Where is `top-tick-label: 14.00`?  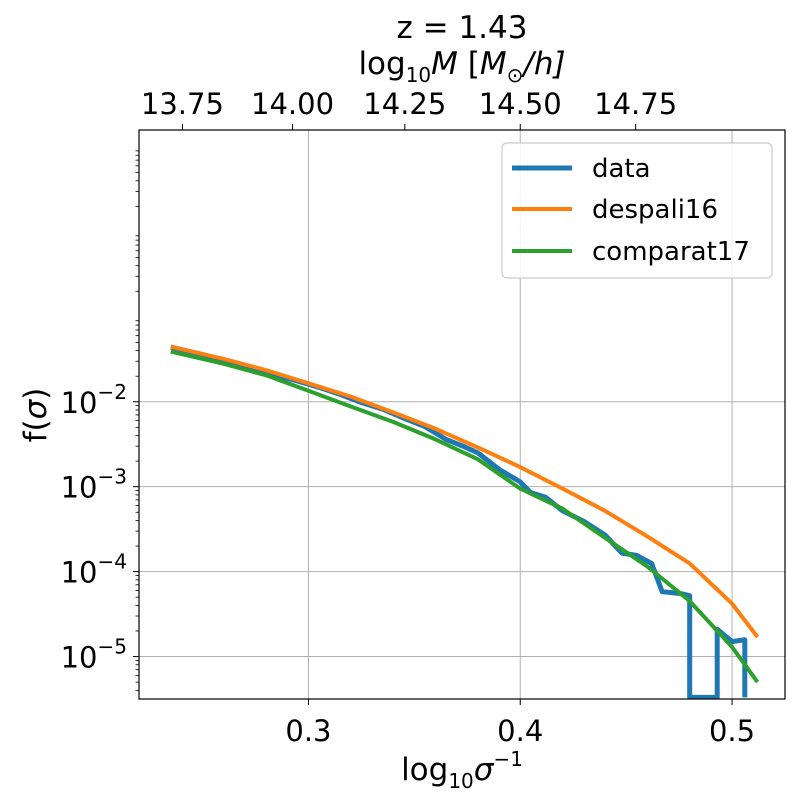
top-tick-label: 14.00 is located at coordinates (292, 104).